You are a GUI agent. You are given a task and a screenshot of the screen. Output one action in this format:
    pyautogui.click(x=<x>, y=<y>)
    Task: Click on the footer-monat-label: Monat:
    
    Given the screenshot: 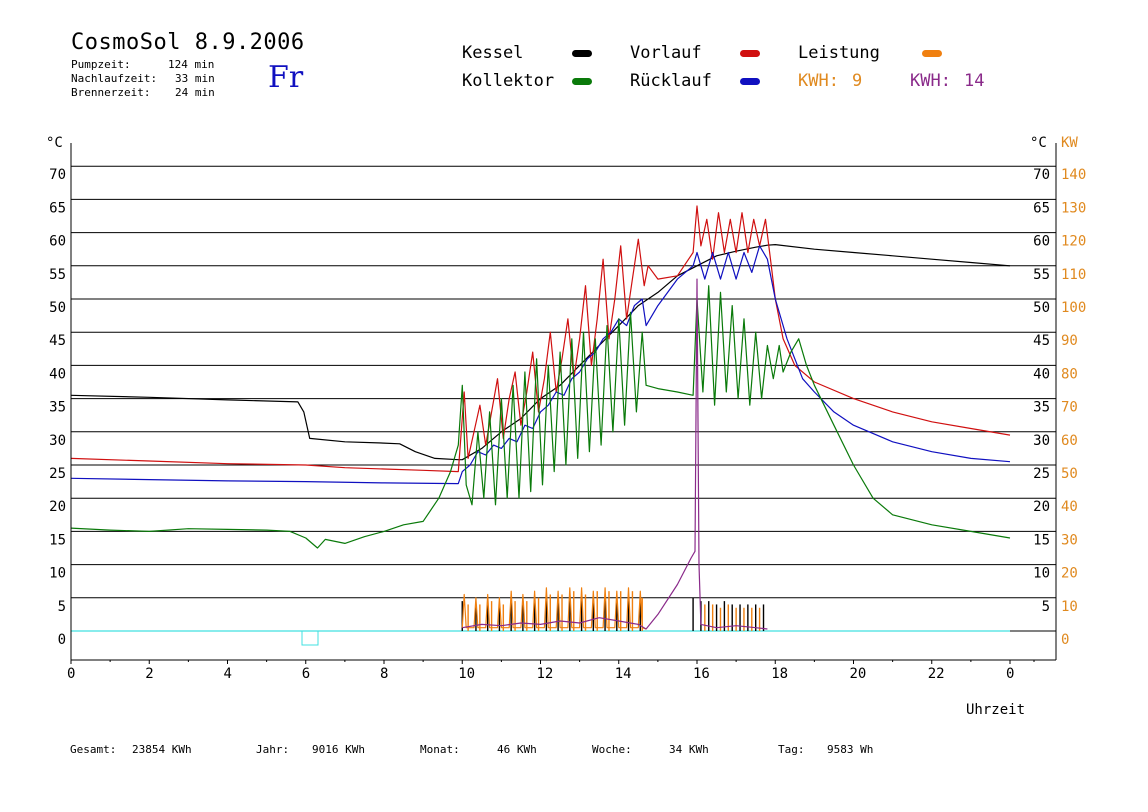 What is the action you would take?
    pyautogui.click(x=440, y=749)
    